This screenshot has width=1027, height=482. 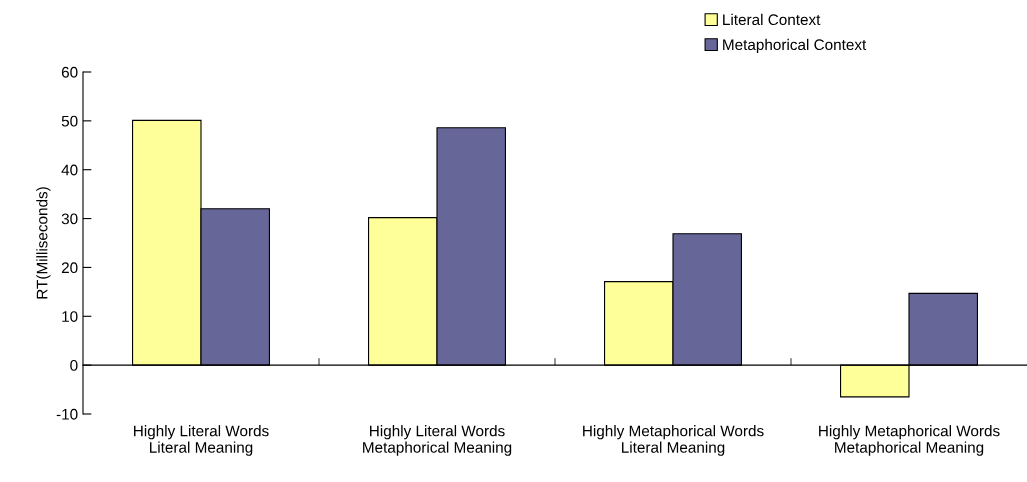 What do you see at coordinates (43, 243) in the screenshot?
I see `y-axis-title: RT(Milliseconds)` at bounding box center [43, 243].